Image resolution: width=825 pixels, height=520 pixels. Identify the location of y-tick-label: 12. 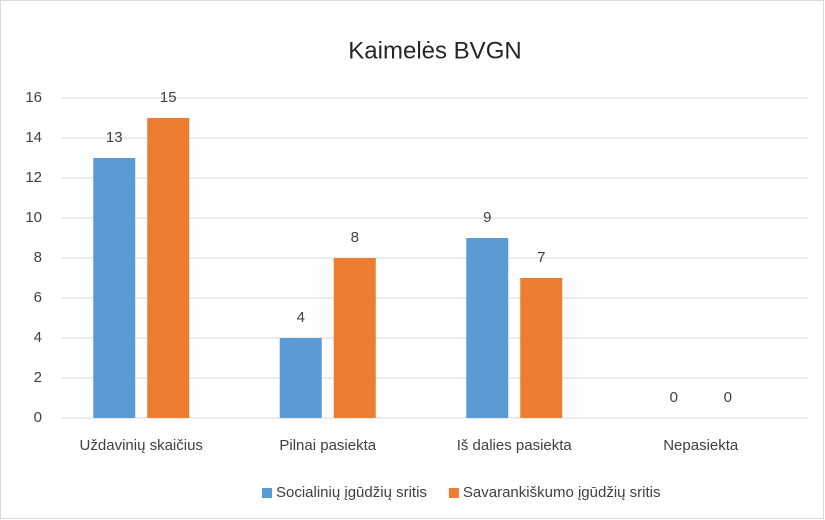
(33, 177).